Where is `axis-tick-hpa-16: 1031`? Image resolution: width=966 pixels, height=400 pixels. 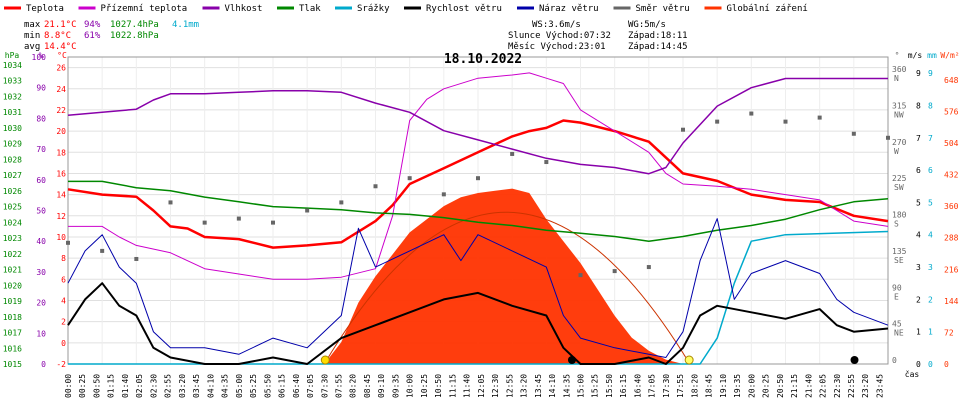 axis-tick-hpa-16: 1031 is located at coordinates (12, 112).